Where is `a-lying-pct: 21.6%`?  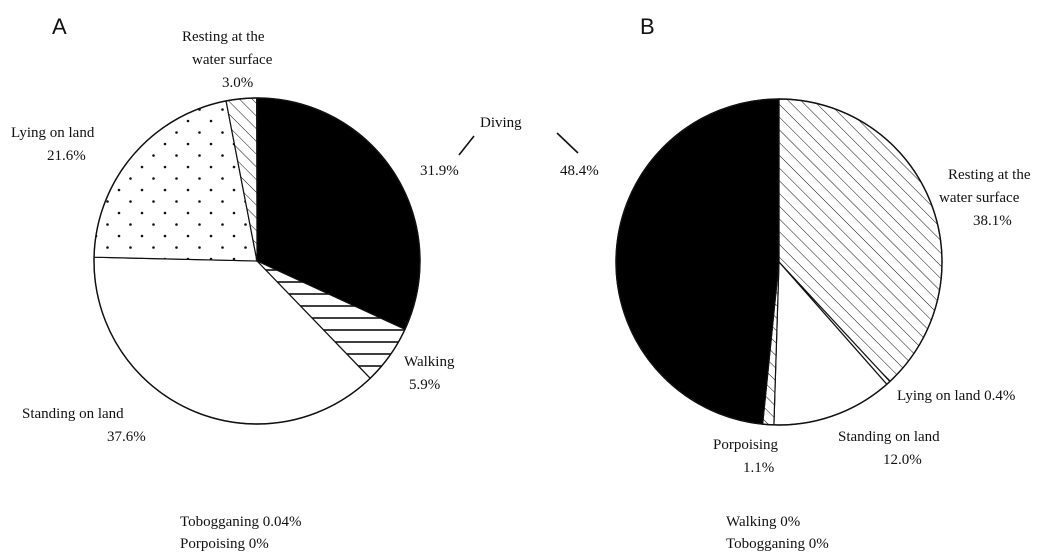
a-lying-pct: 21.6% is located at coordinates (66, 156).